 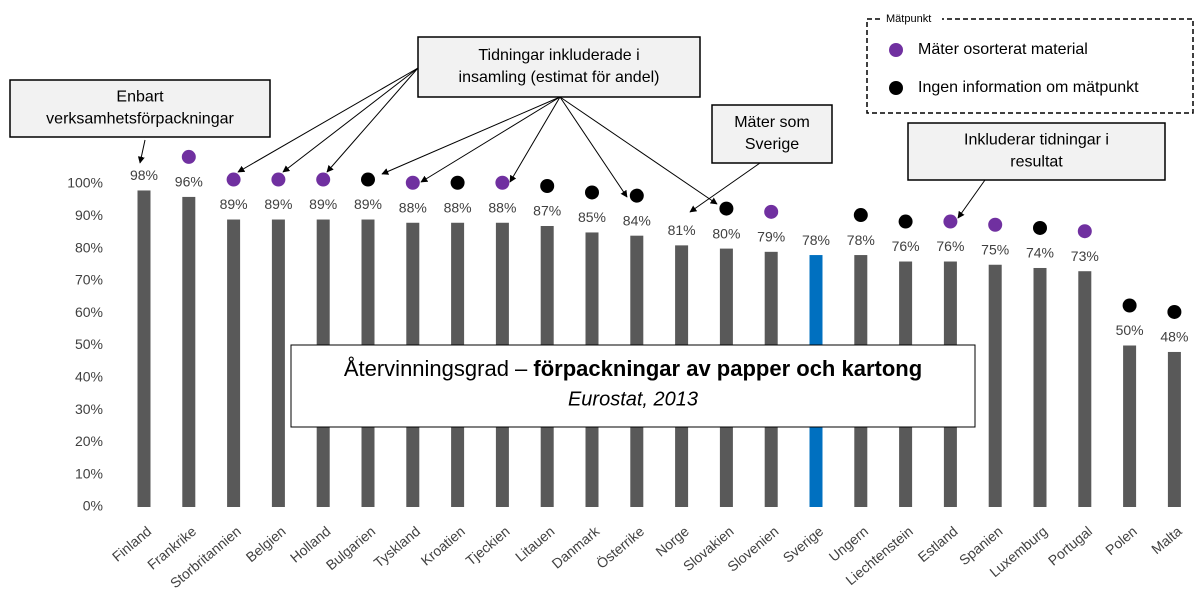 What do you see at coordinates (1121, 540) in the screenshot?
I see `x-tick-label: Polen` at bounding box center [1121, 540].